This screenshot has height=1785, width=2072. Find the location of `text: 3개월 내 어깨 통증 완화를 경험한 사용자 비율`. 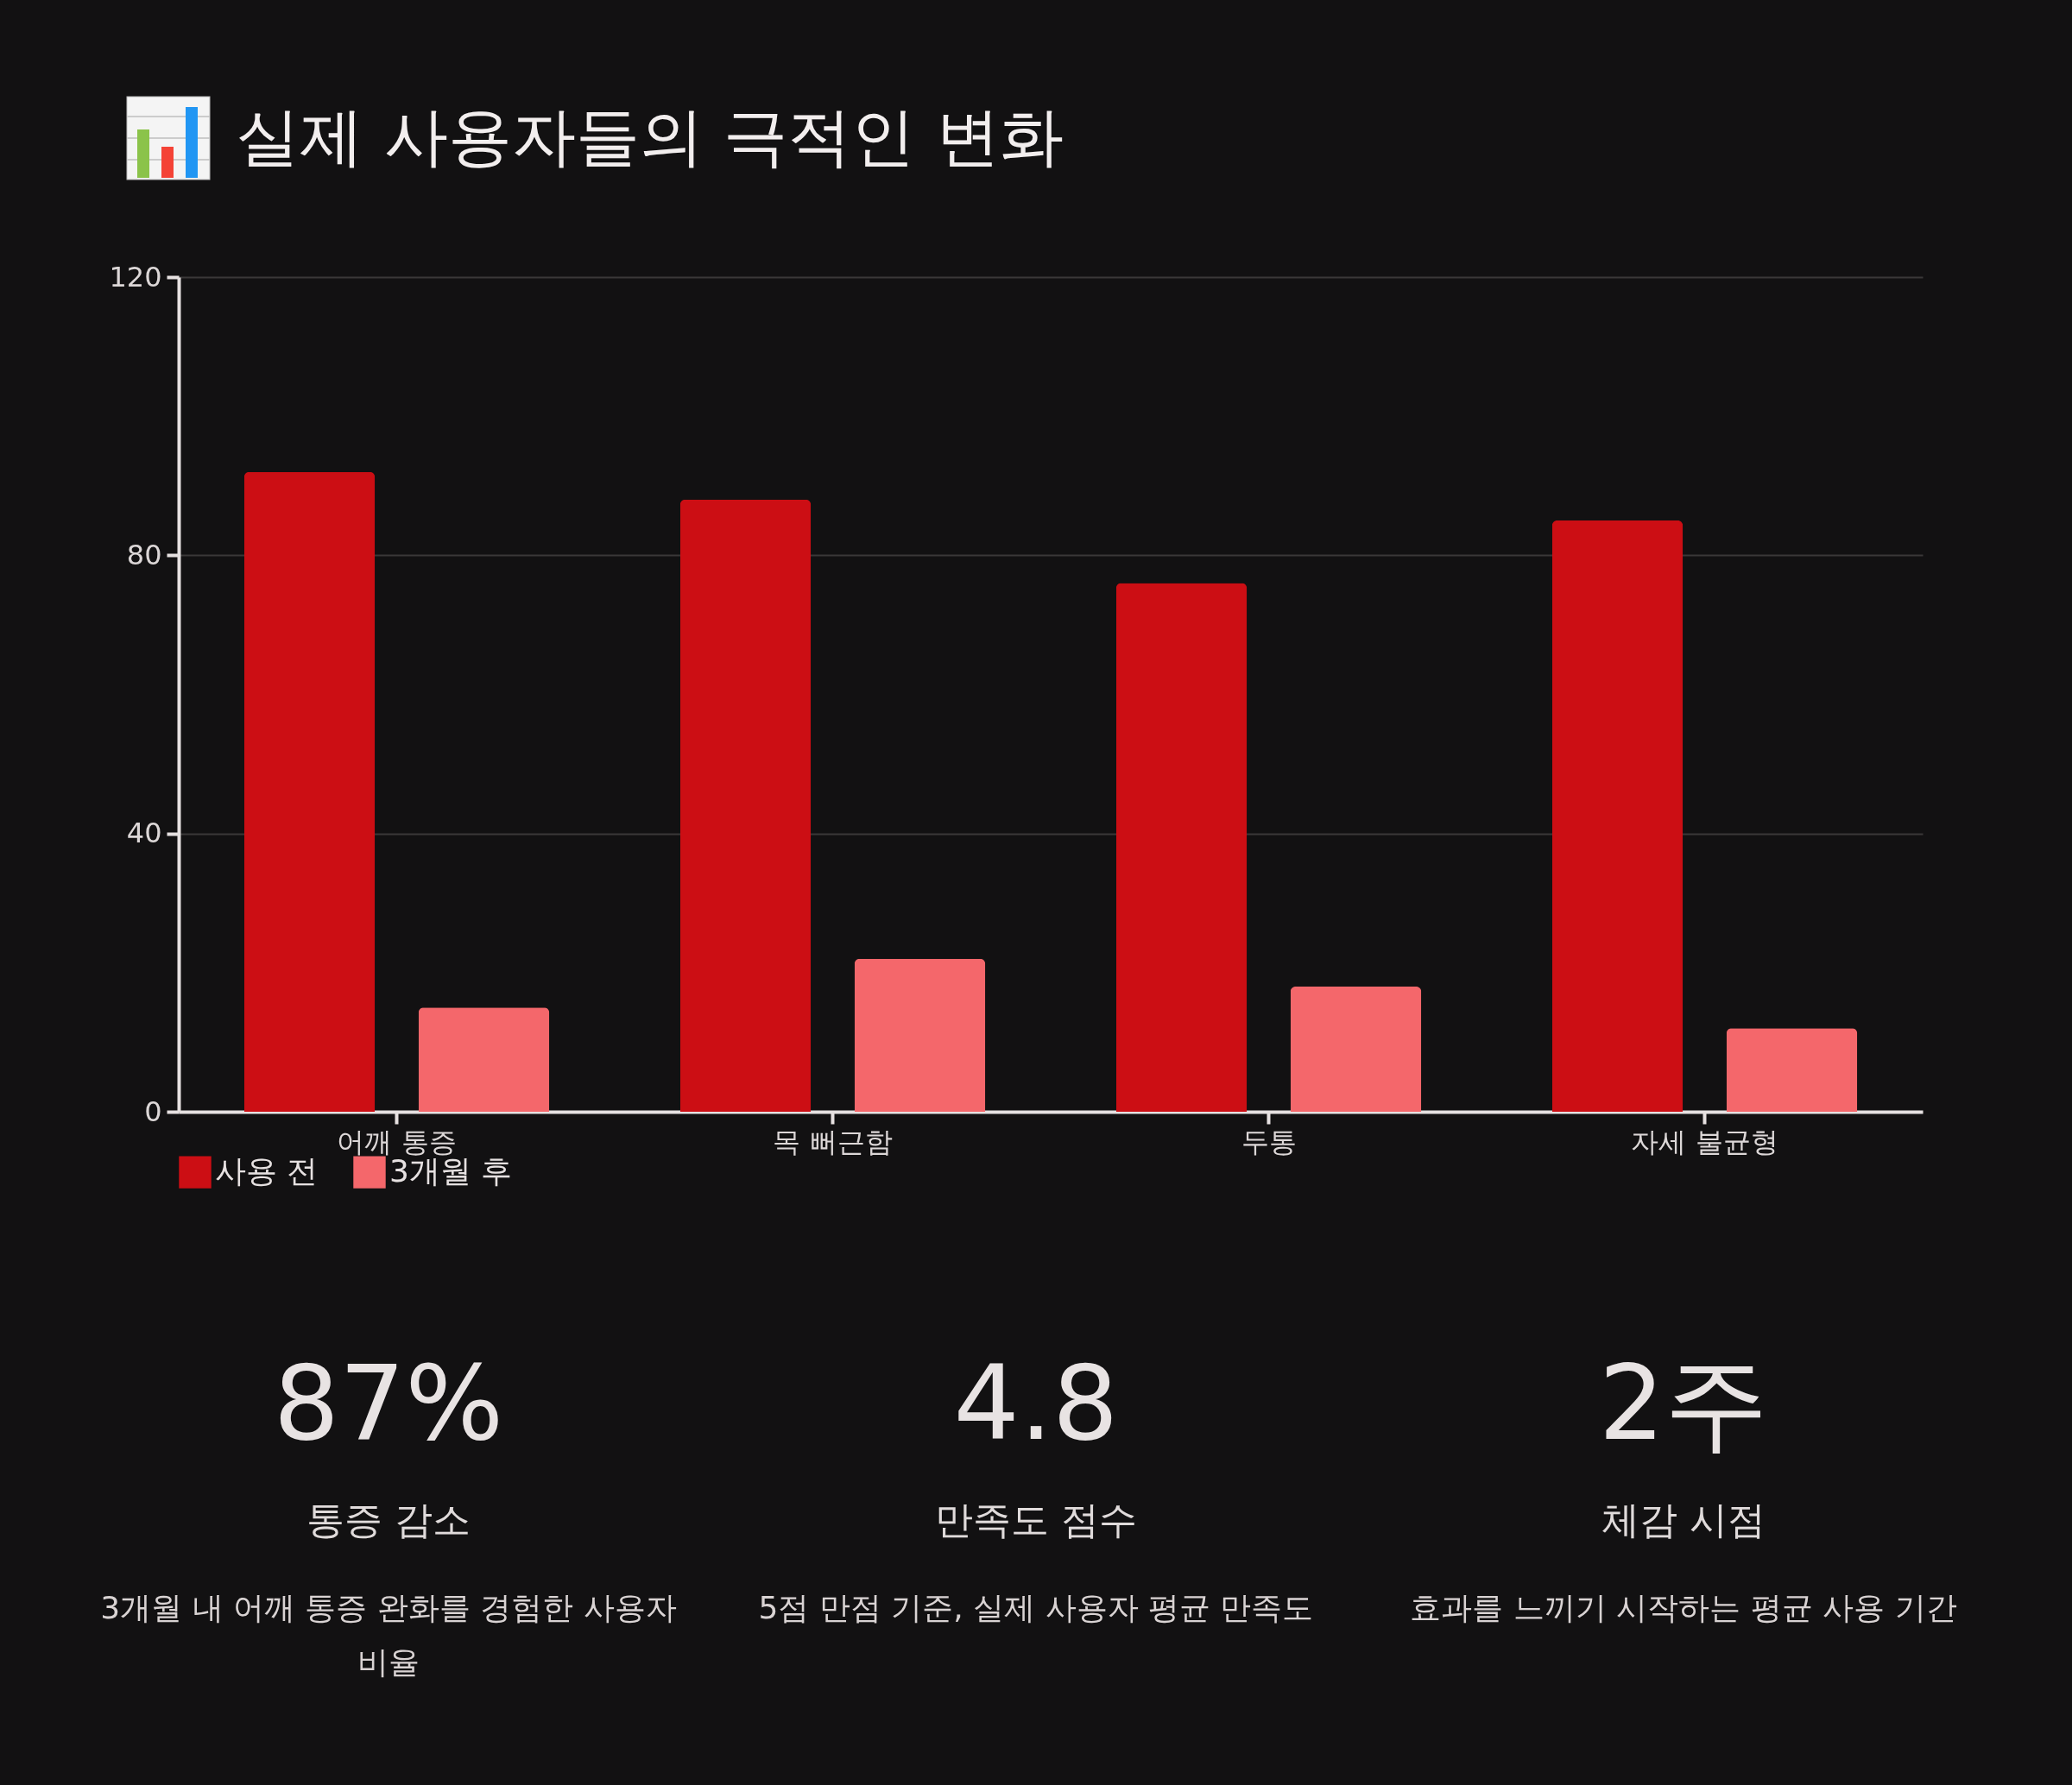

text: 3개월 내 어깨 통증 완화를 경험한 사용자 비율 is located at coordinates (388, 1635).